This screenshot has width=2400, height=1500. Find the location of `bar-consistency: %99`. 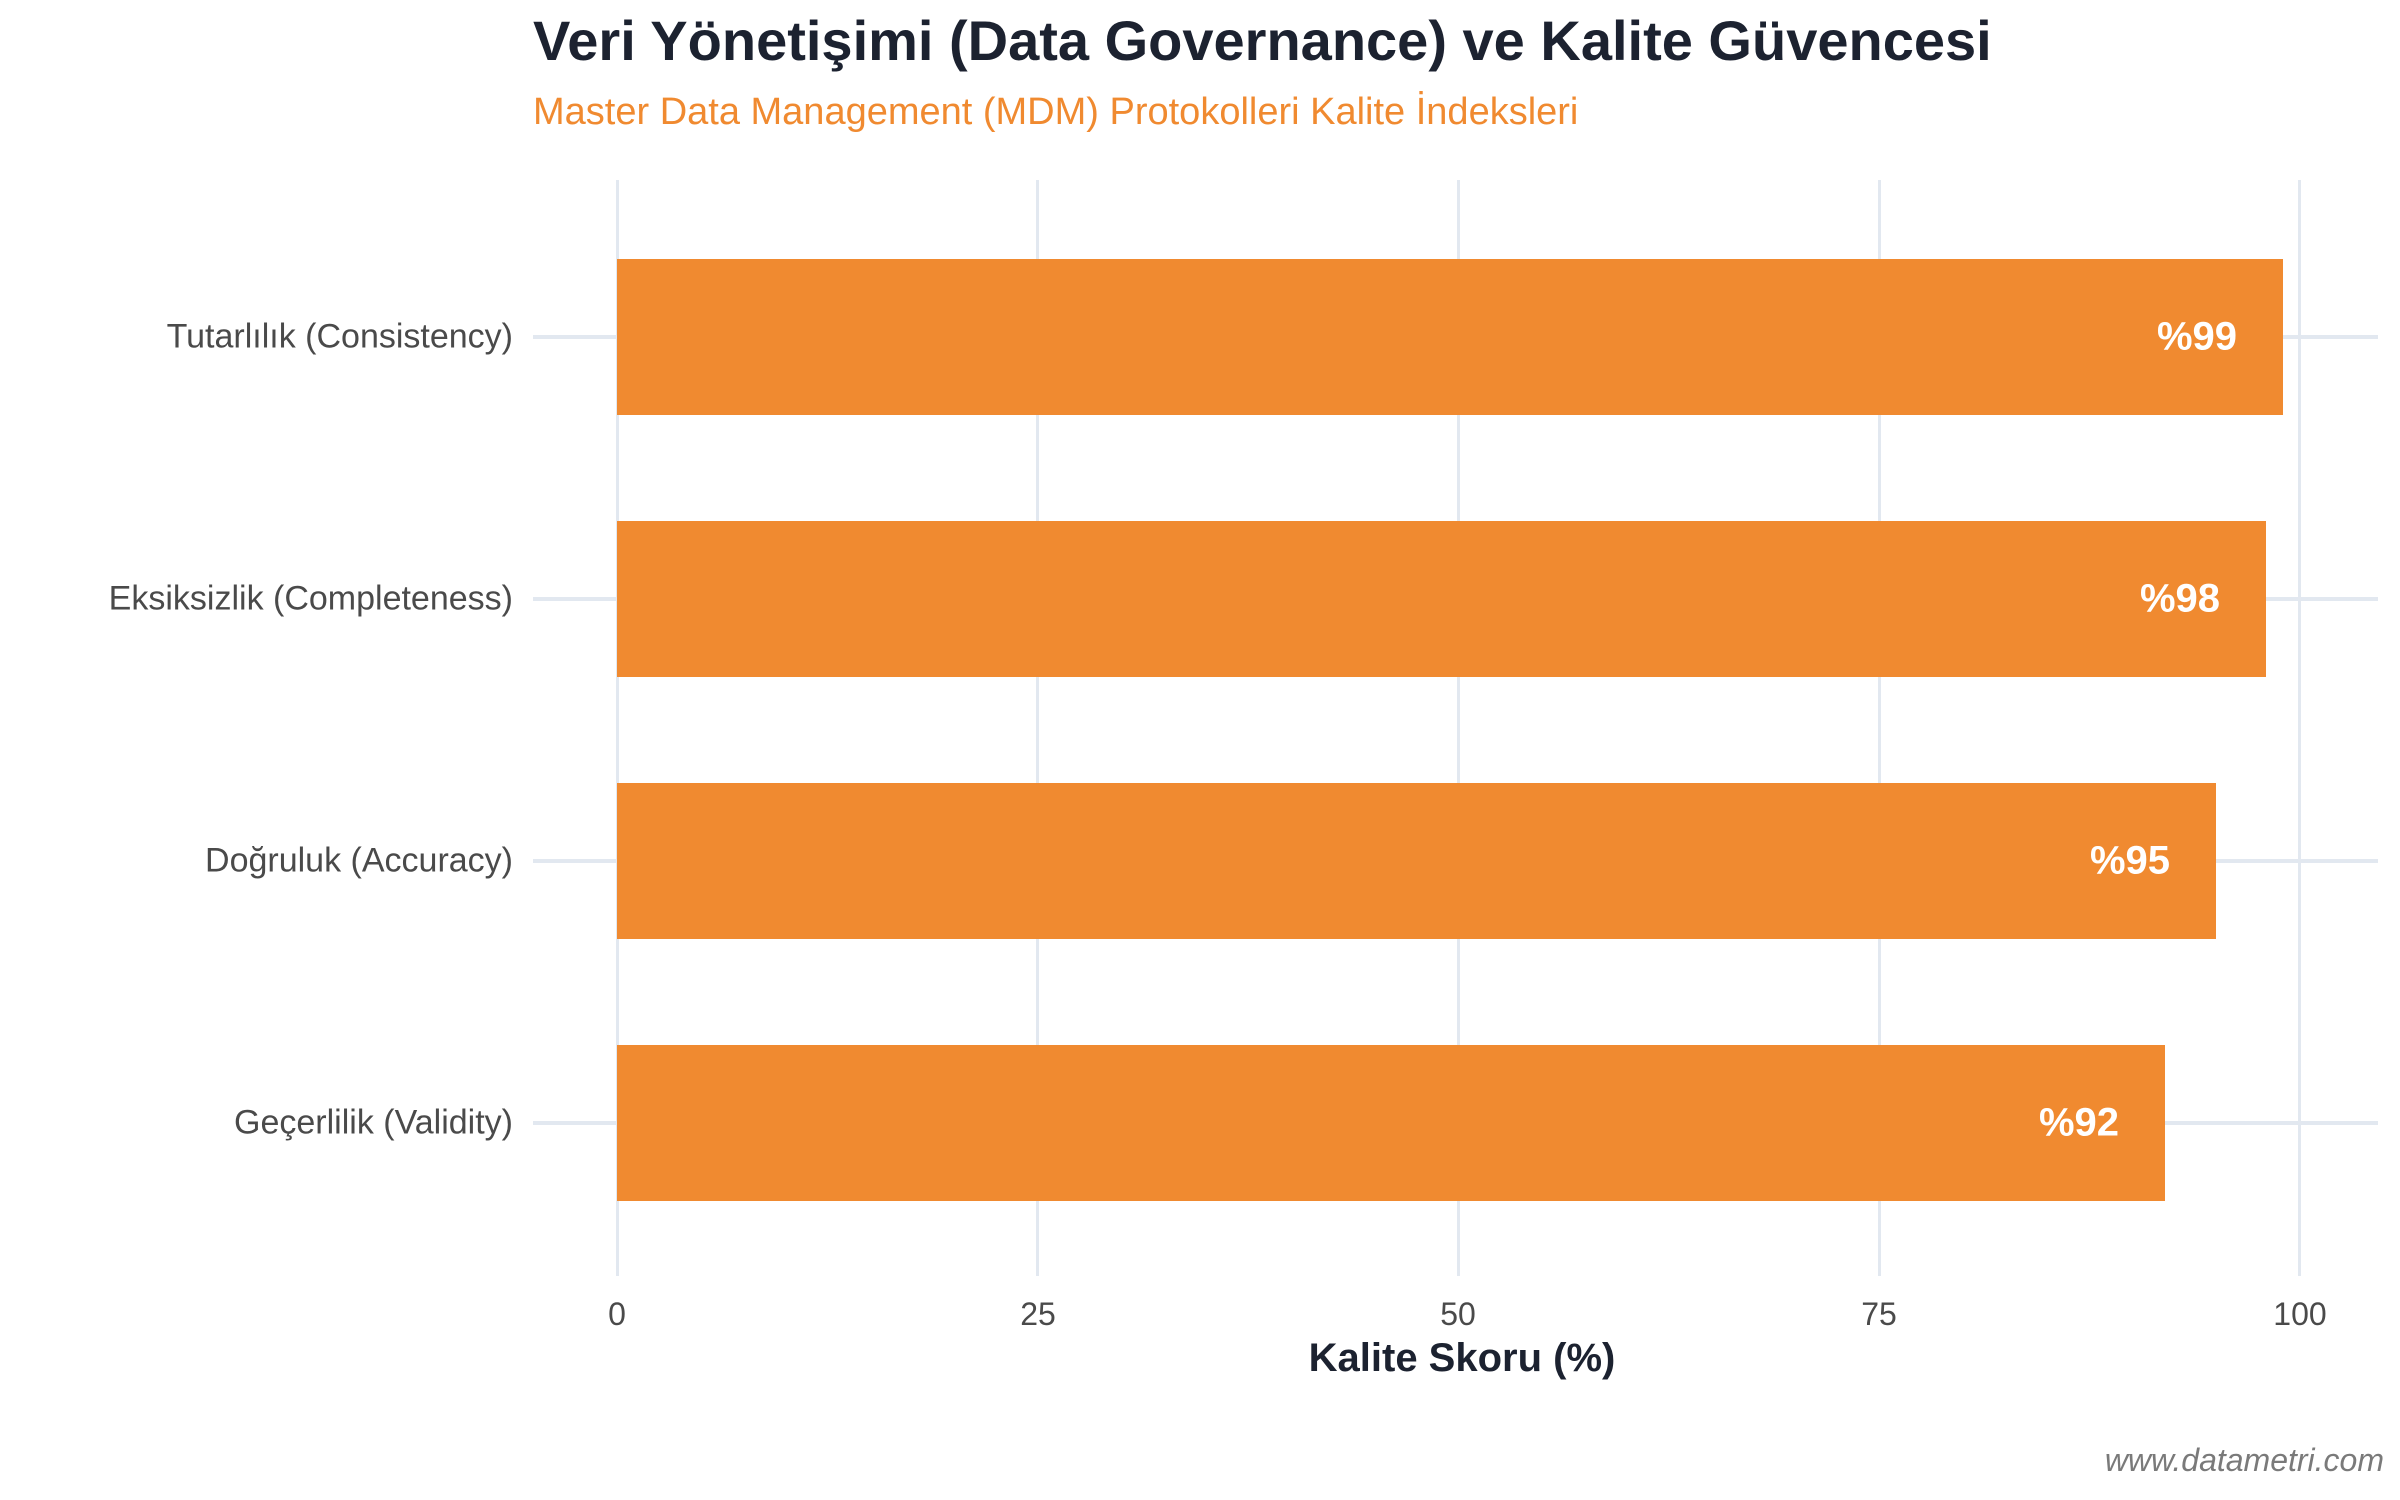

bar-consistency: %99 is located at coordinates (1450, 337).